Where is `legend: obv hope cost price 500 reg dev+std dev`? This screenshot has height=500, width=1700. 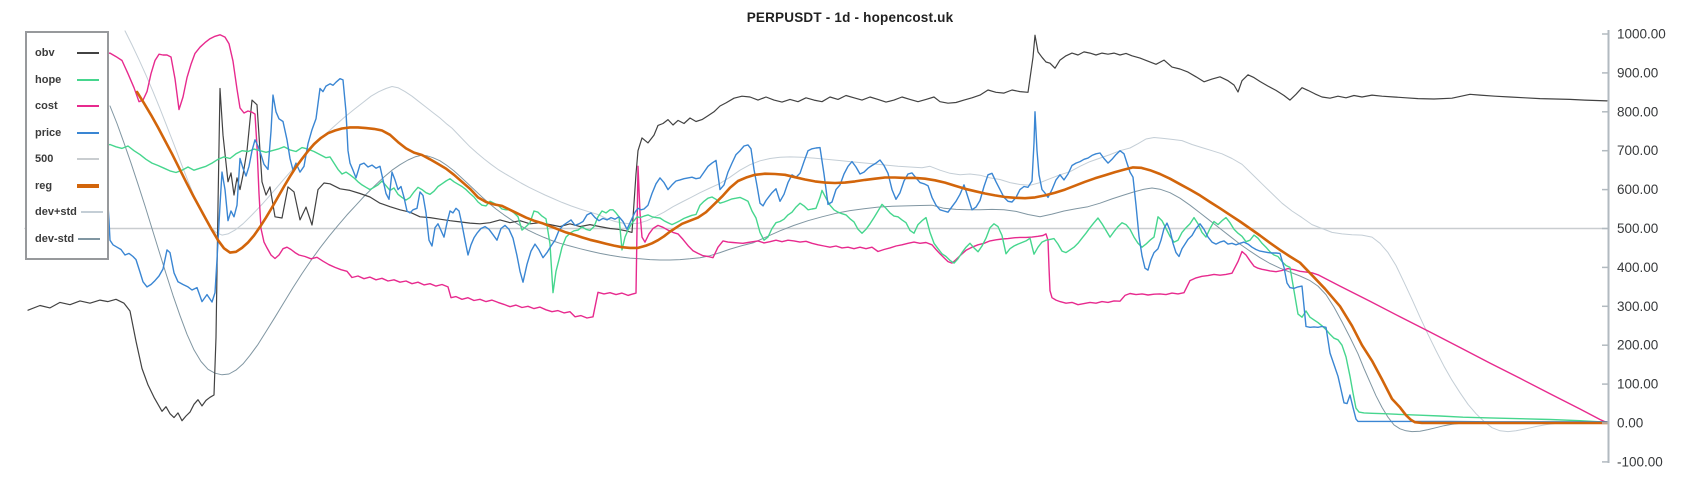 legend: obv hope cost price 500 reg dev+std dev is located at coordinates (67, 145).